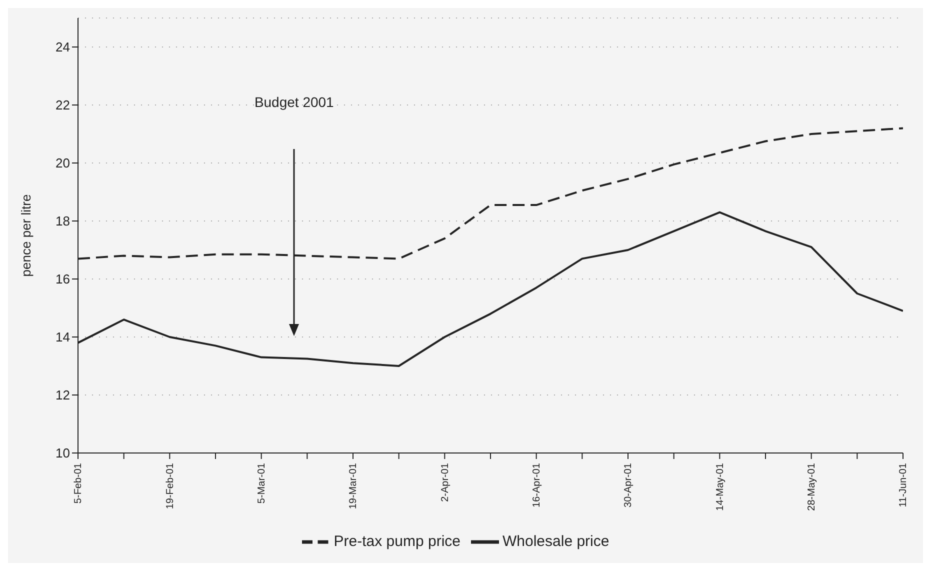 This screenshot has height=574, width=931. Describe the element at coordinates (262, 483) in the screenshot. I see `x-tick-label: 5-Mar-01` at that location.